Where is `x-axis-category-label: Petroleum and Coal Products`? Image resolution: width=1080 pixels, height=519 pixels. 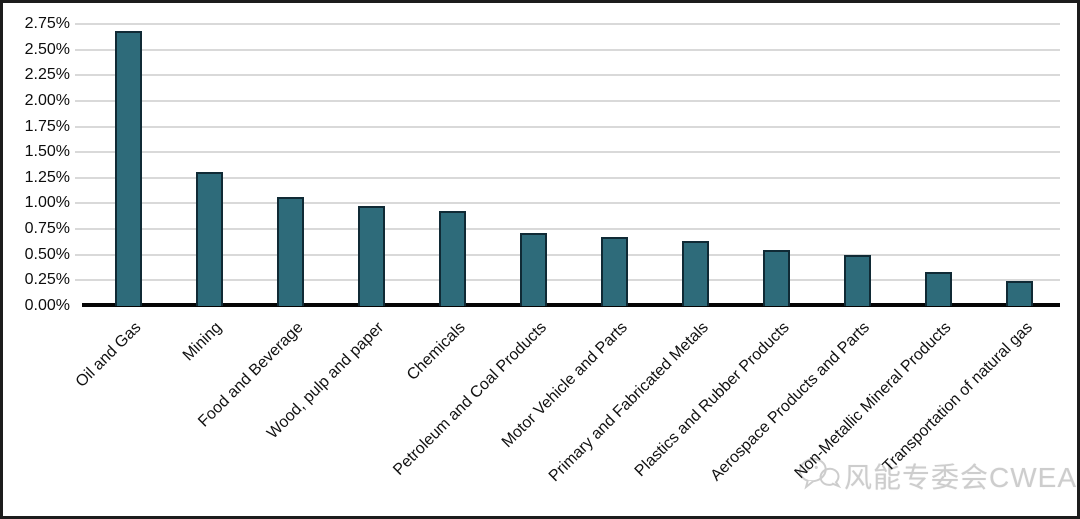 x-axis-category-label: Petroleum and Coal Products is located at coordinates (469, 399).